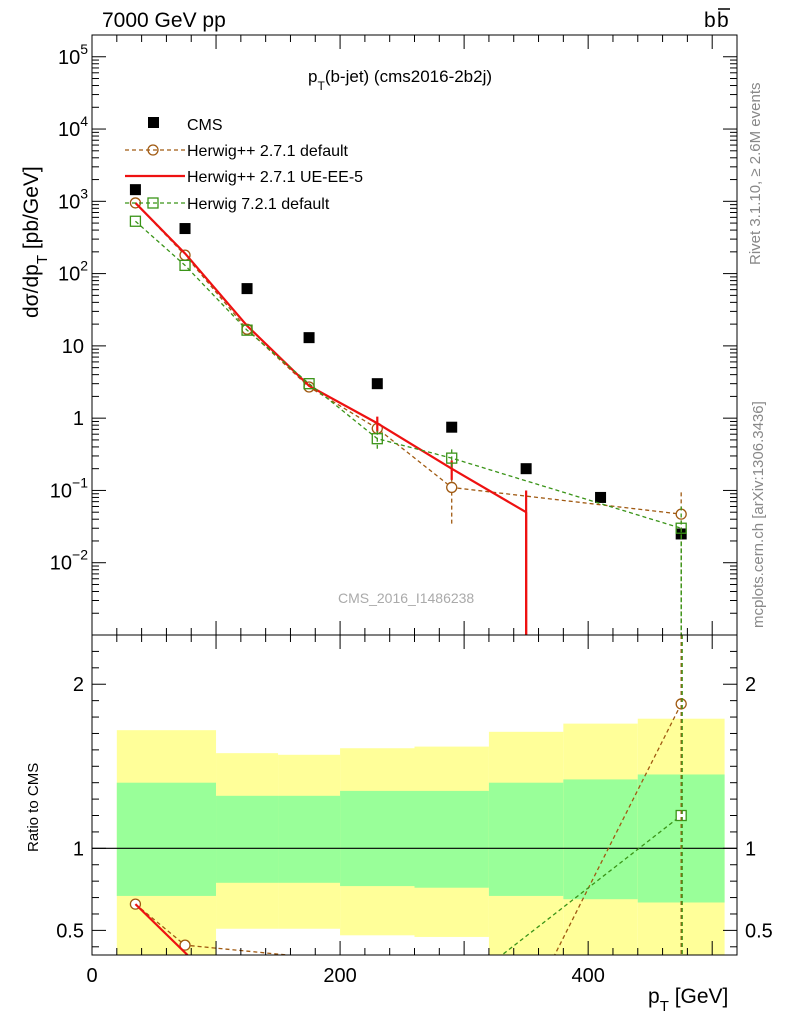 This screenshot has width=786, height=1024. Describe the element at coordinates (755, 174) in the screenshot. I see `rivet-label: Rivet 3.1.10, ≥ 2.6M events` at that location.